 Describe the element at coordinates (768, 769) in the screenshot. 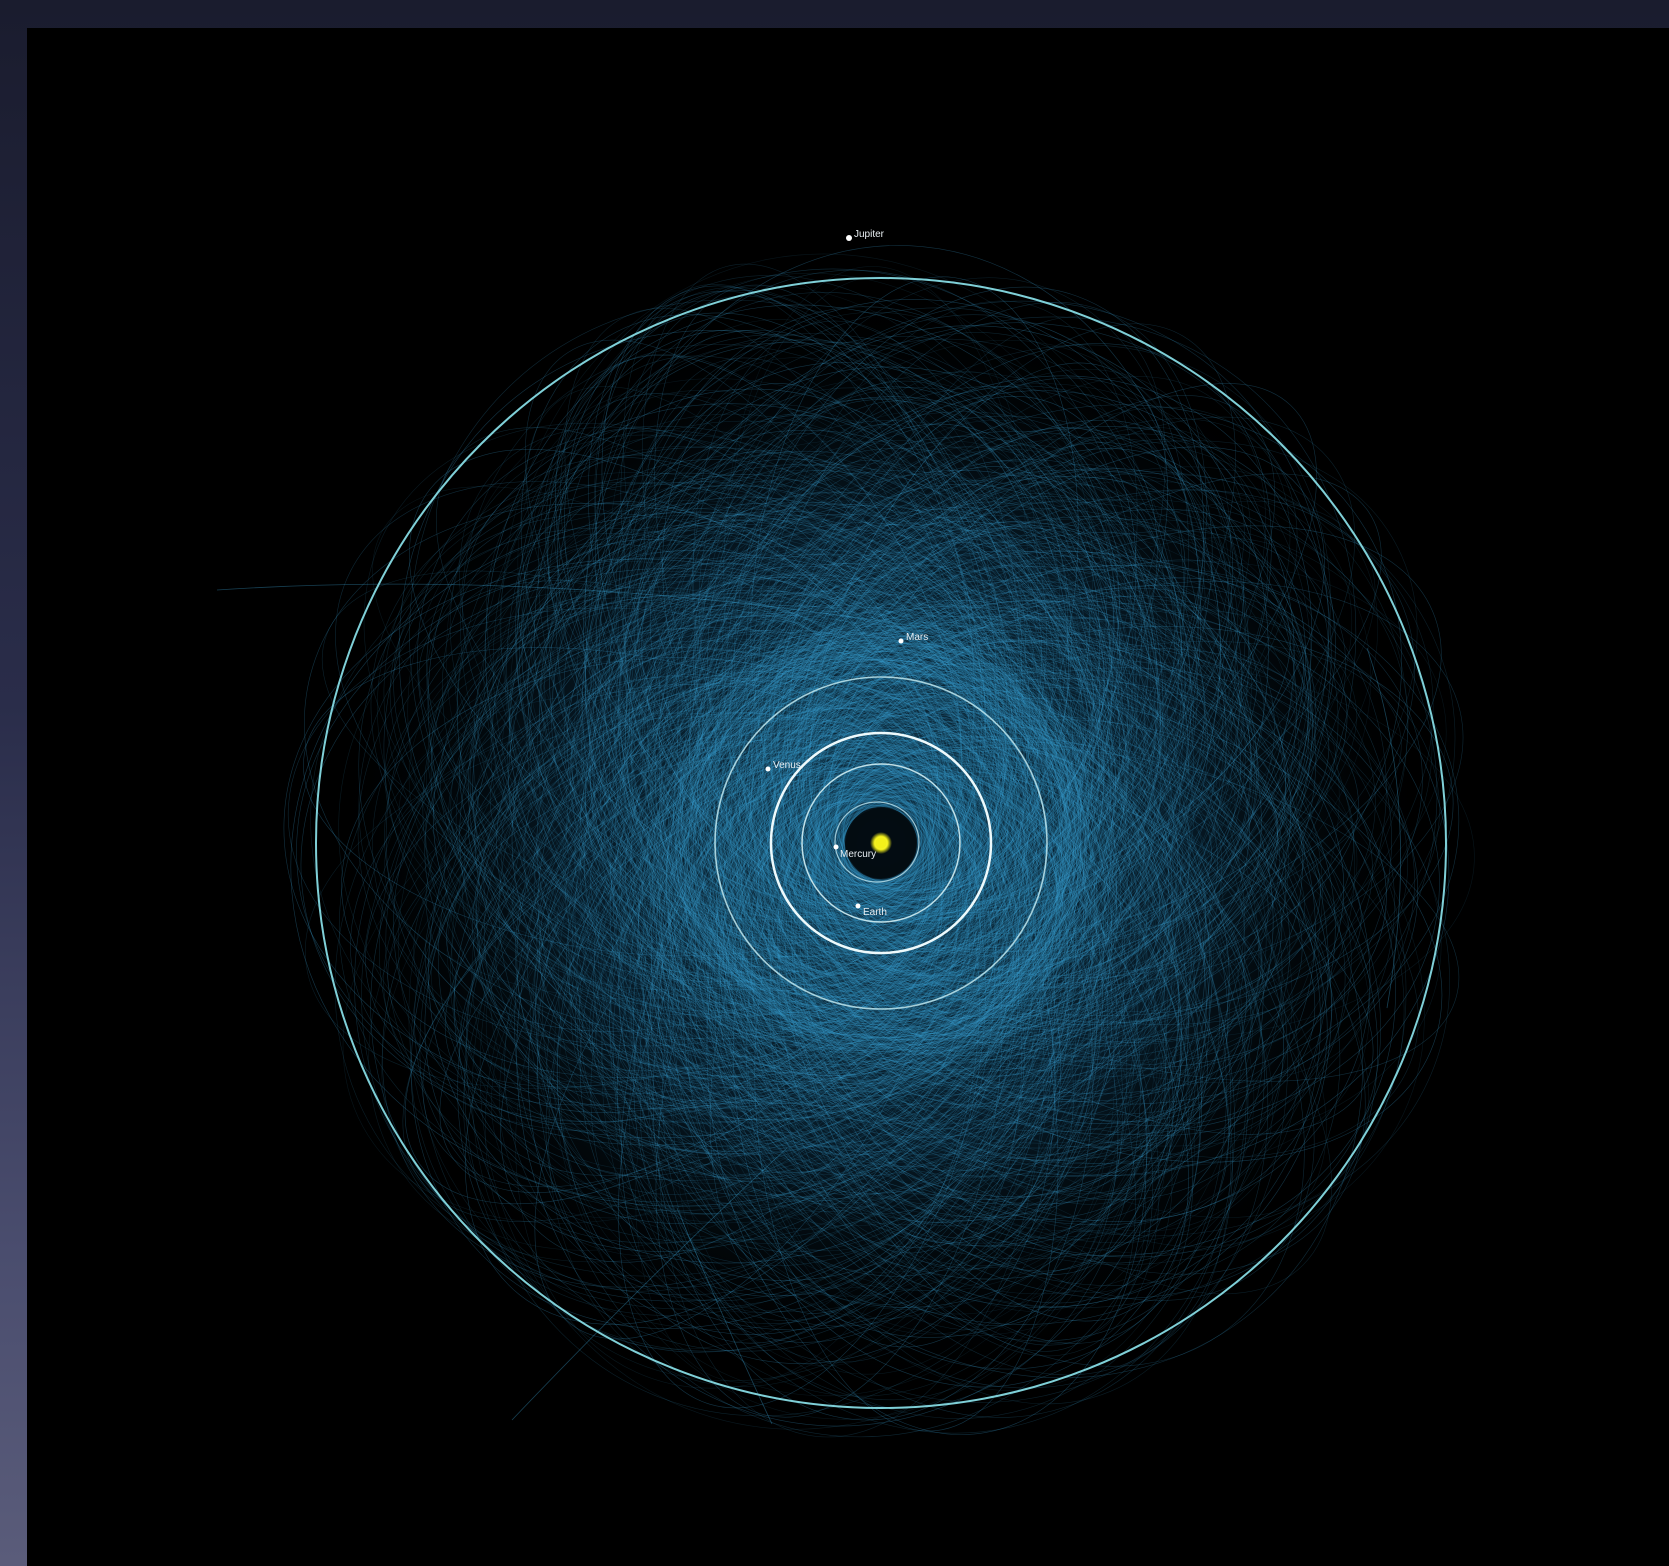

I see `venus-marker-icon` at that location.